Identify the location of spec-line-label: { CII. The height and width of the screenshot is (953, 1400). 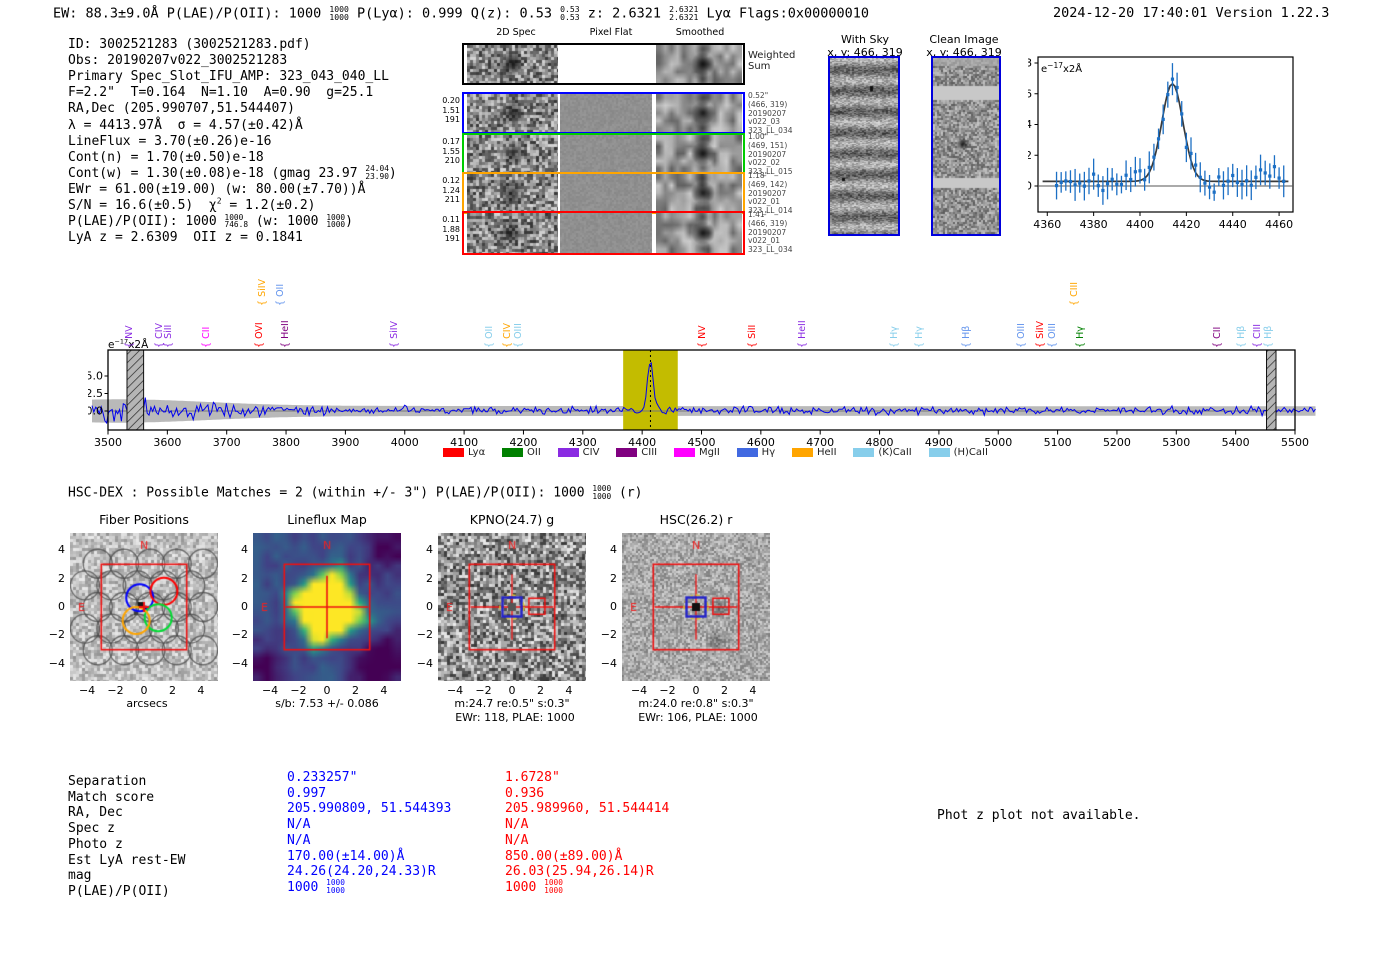
(1217, 337).